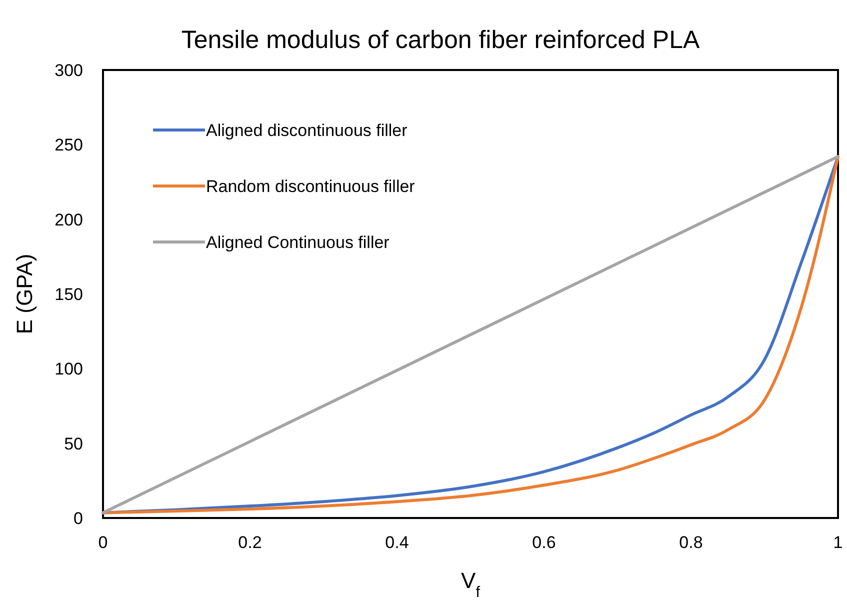 The width and height of the screenshot is (847, 606). What do you see at coordinates (78, 518) in the screenshot?
I see `y-tick-label: 0` at bounding box center [78, 518].